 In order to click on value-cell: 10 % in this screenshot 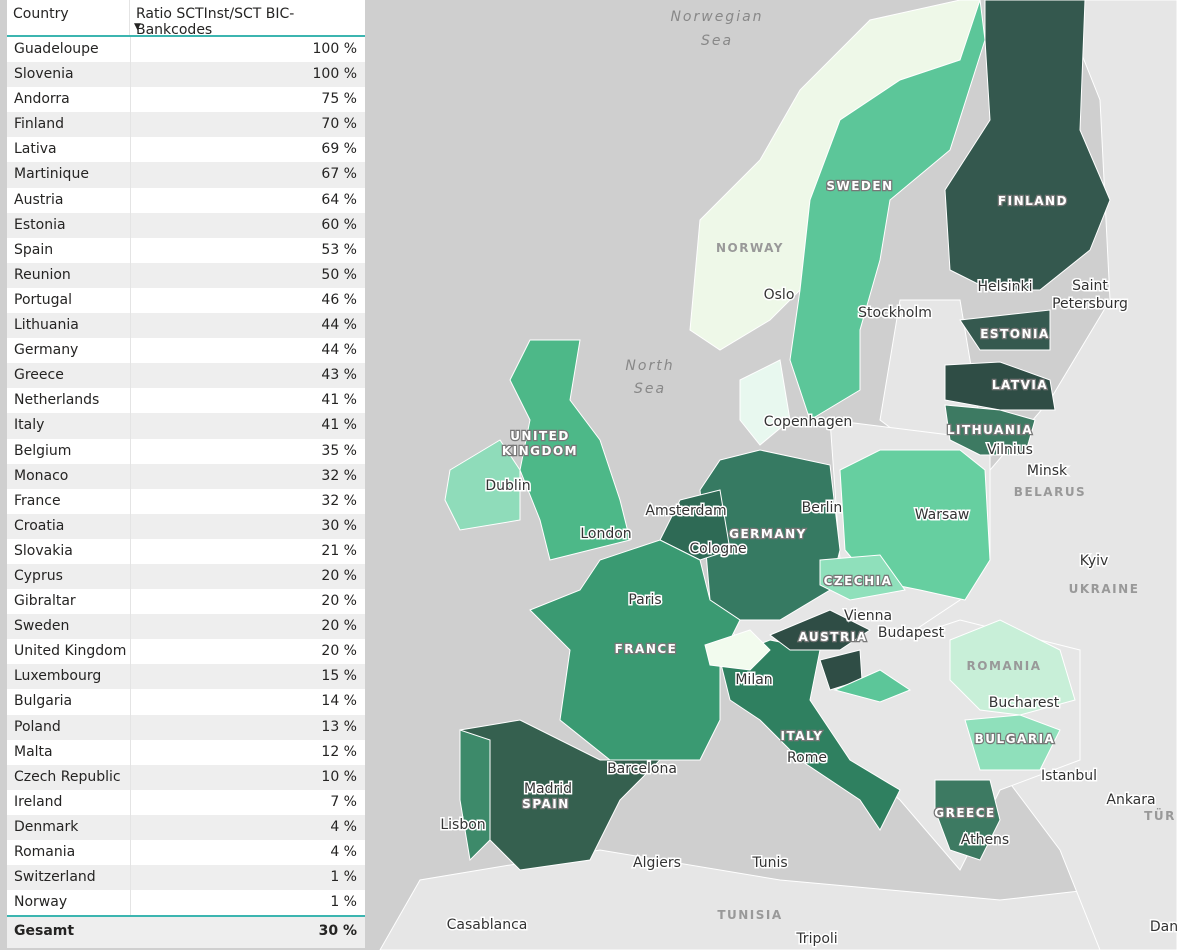, I will do `click(339, 776)`.